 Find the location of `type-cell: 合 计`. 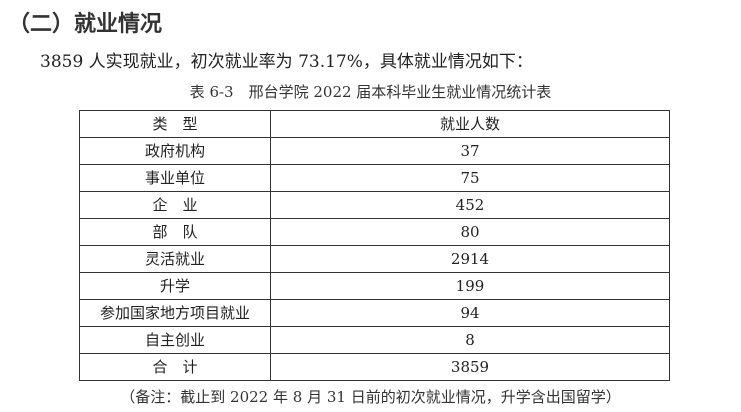

type-cell: 合 计 is located at coordinates (175, 367).